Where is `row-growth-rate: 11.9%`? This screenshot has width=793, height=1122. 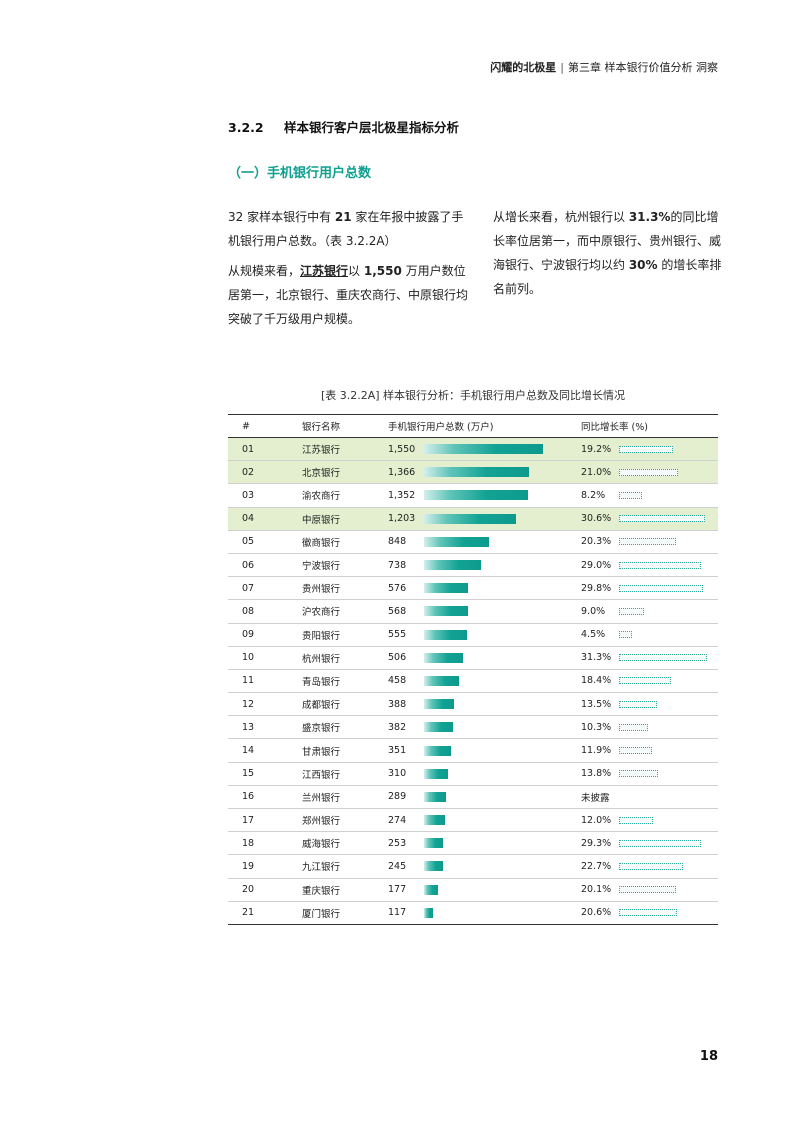 row-growth-rate: 11.9% is located at coordinates (600, 750).